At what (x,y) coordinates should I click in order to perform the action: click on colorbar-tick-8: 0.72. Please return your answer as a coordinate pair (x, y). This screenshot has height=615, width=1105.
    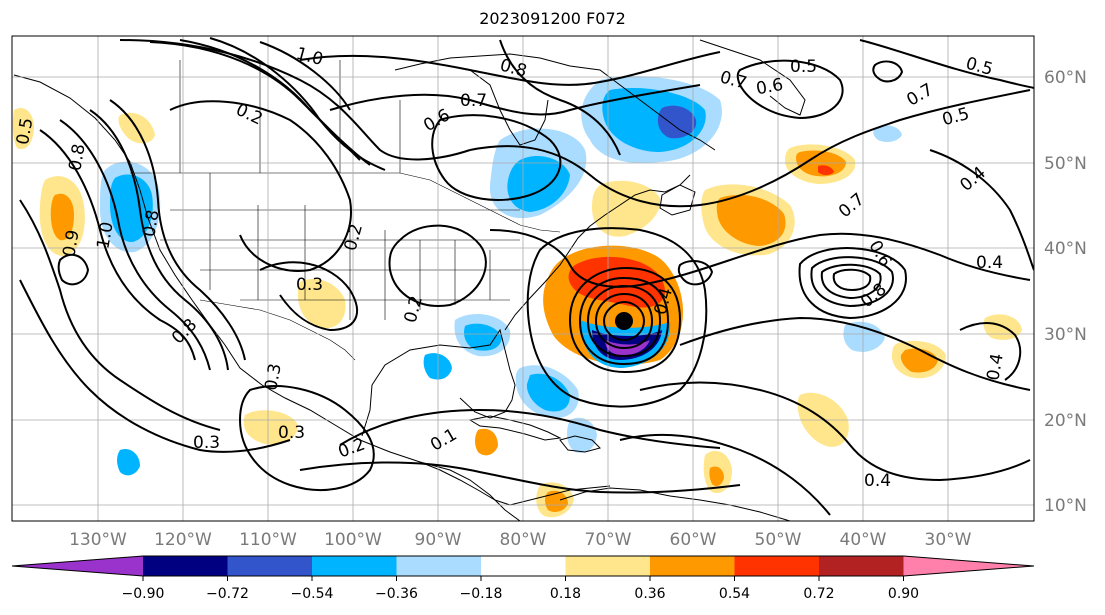
    Looking at the image, I should click on (818, 594).